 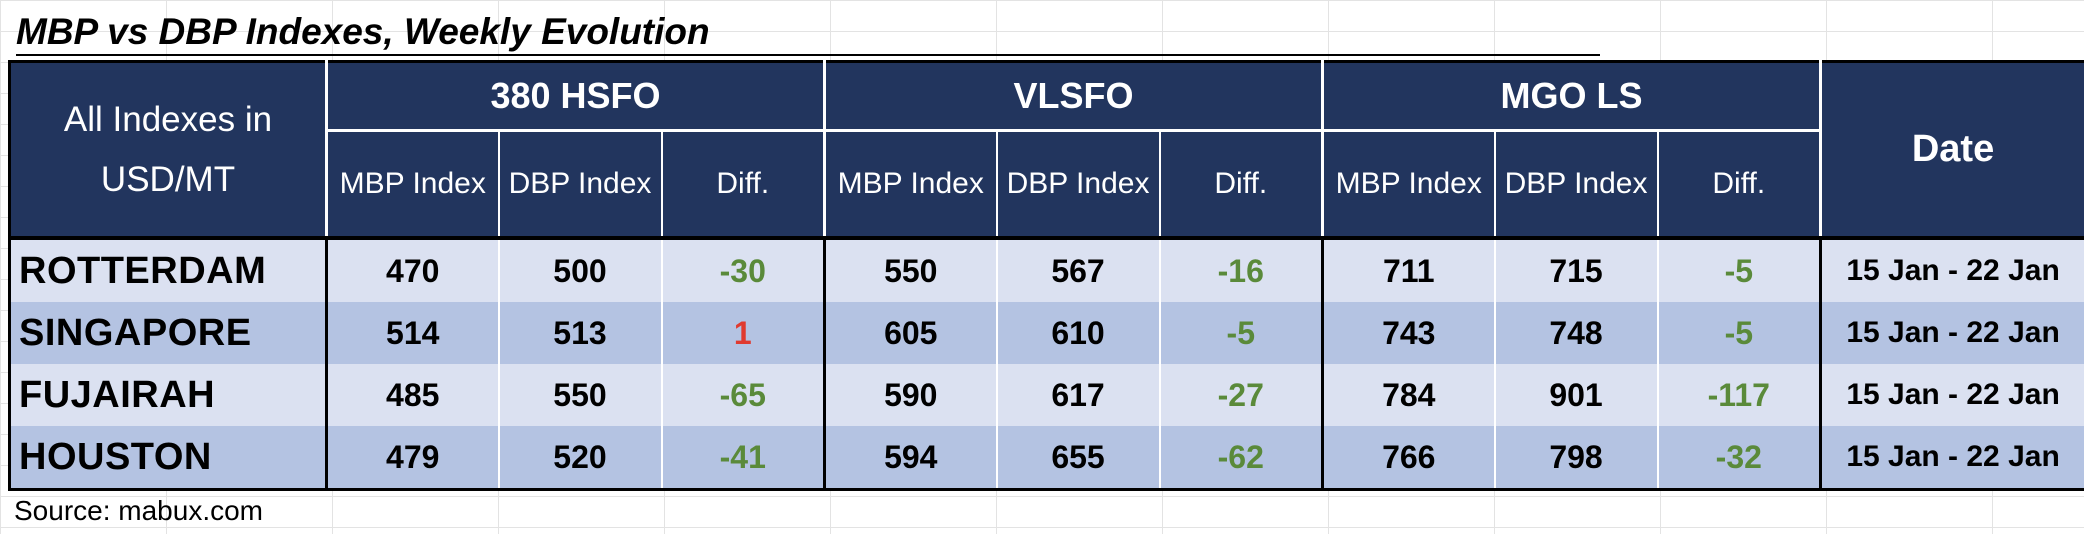 I want to click on date-header: Date, so click(x=1951, y=148).